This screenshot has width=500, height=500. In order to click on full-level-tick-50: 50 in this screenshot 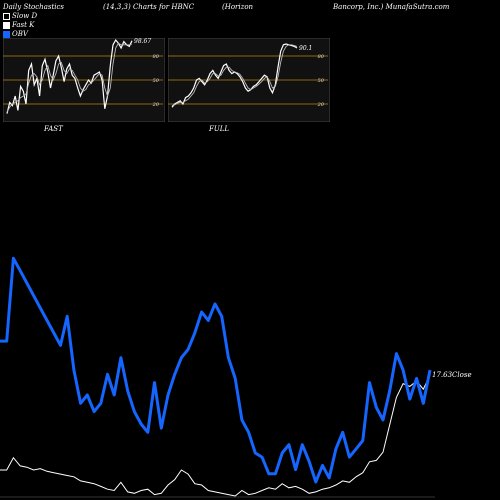, I will do `click(321, 81)`.